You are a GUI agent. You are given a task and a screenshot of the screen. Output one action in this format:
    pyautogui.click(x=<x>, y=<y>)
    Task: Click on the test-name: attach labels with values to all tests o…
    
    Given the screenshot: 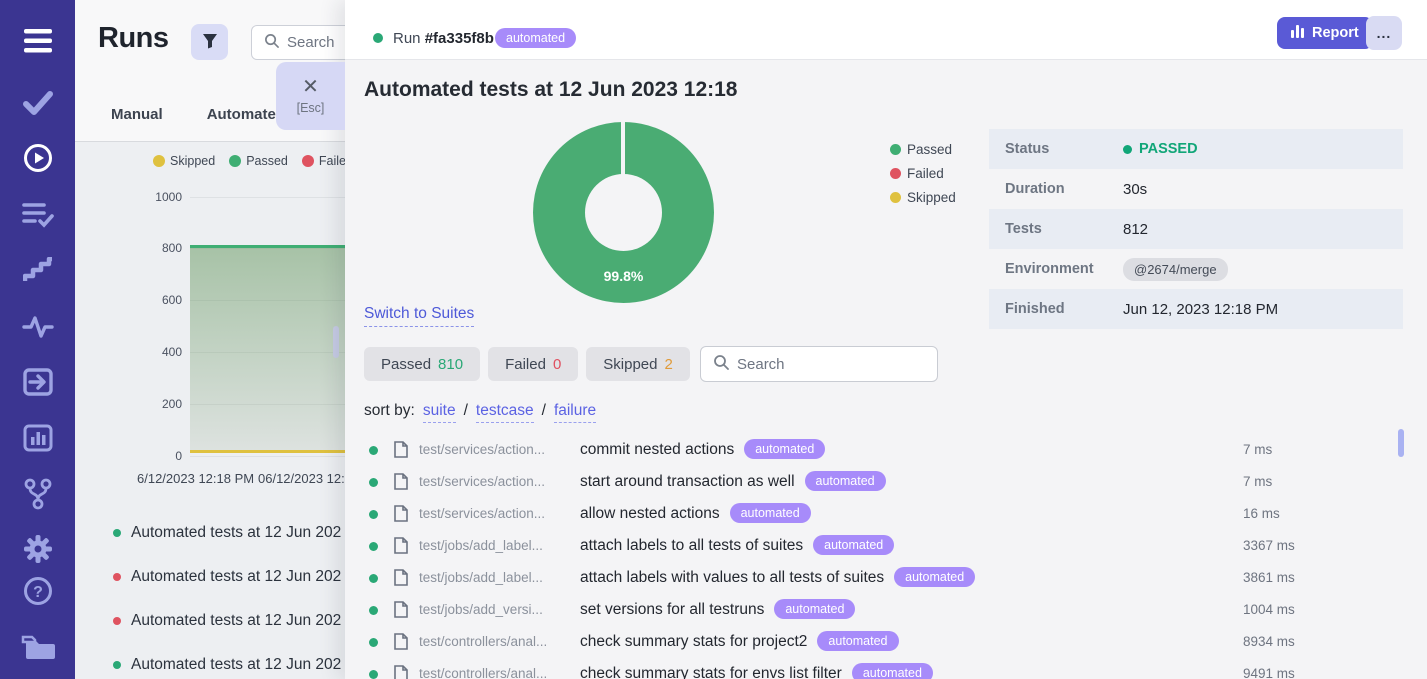 What is the action you would take?
    pyautogui.click(x=778, y=577)
    